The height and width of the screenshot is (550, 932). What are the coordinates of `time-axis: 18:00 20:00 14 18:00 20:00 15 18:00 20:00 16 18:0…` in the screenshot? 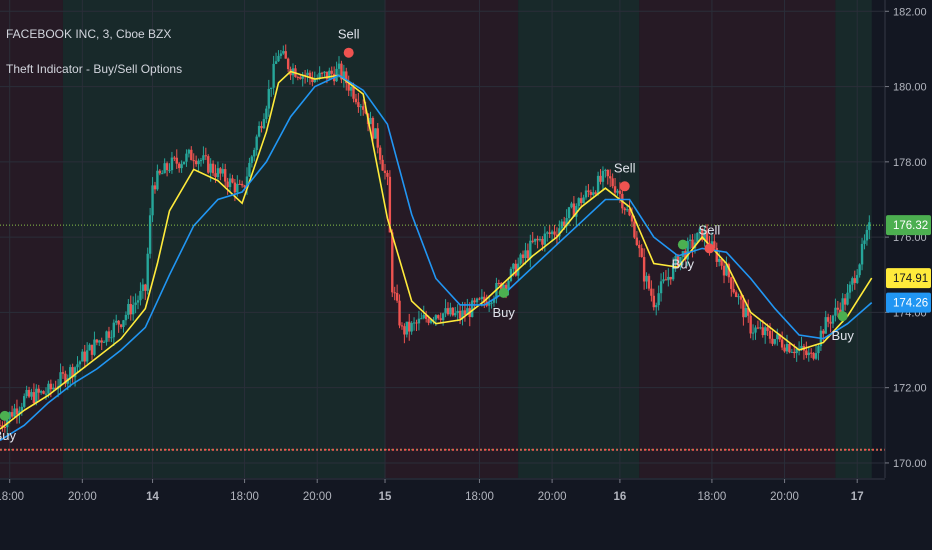 It's located at (466, 514).